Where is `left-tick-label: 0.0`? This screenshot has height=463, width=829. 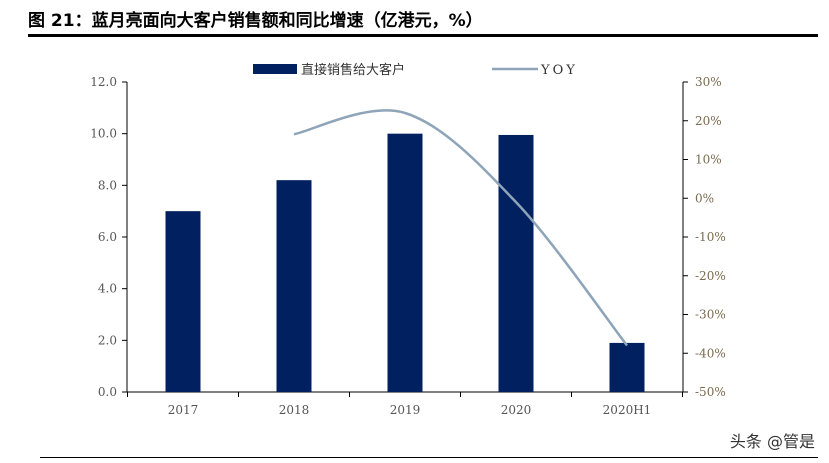 left-tick-label: 0.0 is located at coordinates (107, 392).